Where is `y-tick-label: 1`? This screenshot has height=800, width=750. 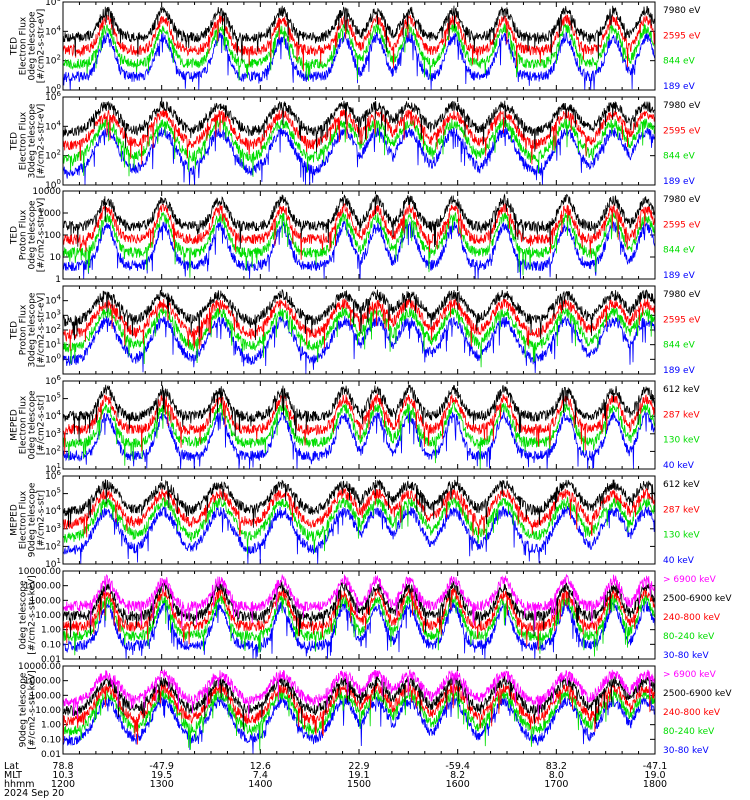
y-tick-label: 1 is located at coordinates (58, 280).